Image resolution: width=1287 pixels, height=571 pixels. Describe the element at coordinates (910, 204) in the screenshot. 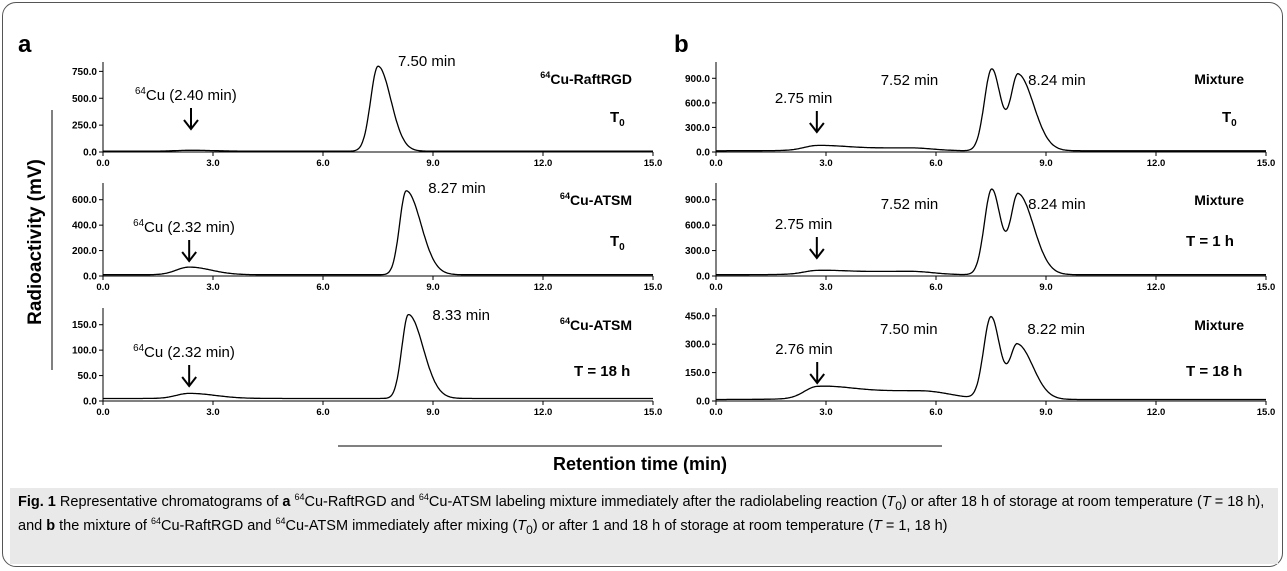

I see `peak-label: 7.52 min` at that location.